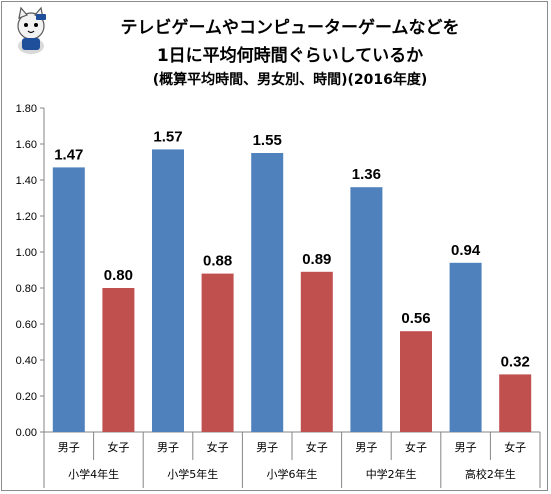  I want to click on cat-mascot-icon, so click(31, 30).